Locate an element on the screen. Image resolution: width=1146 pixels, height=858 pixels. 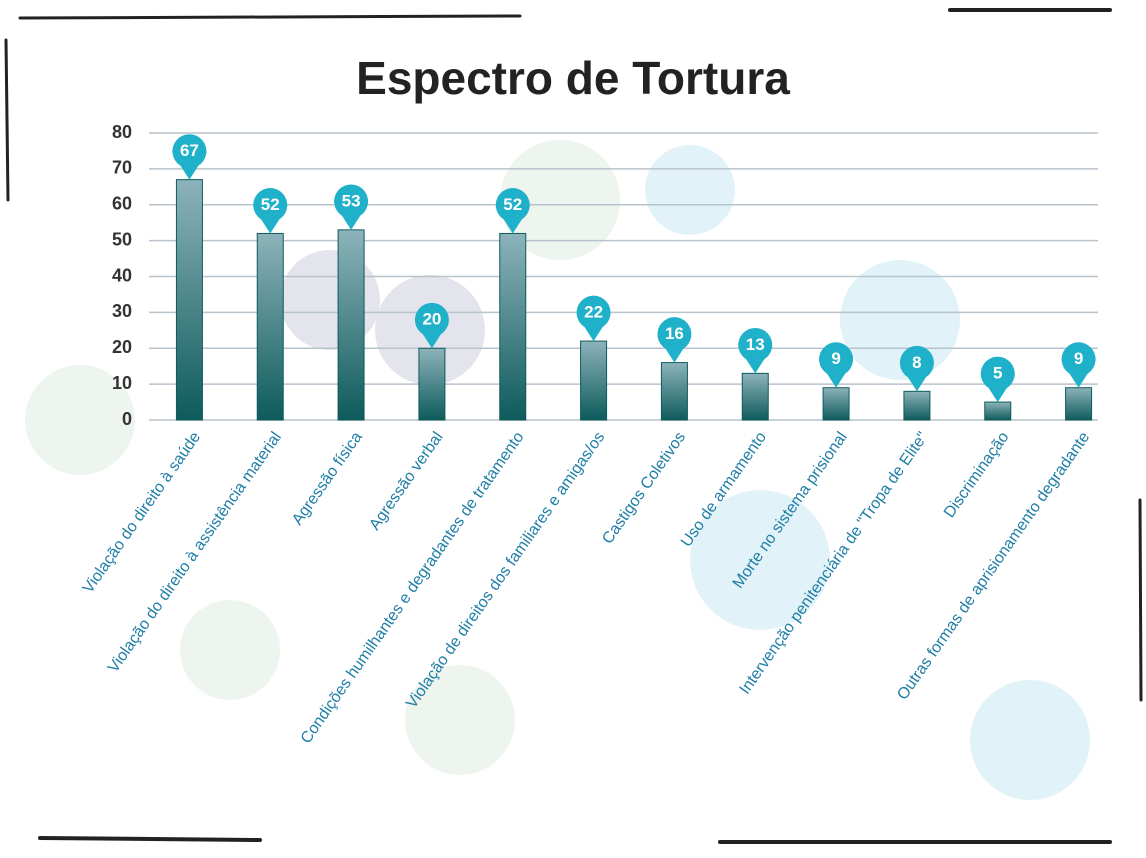
y-tick-label: 10 is located at coordinates (122, 383).